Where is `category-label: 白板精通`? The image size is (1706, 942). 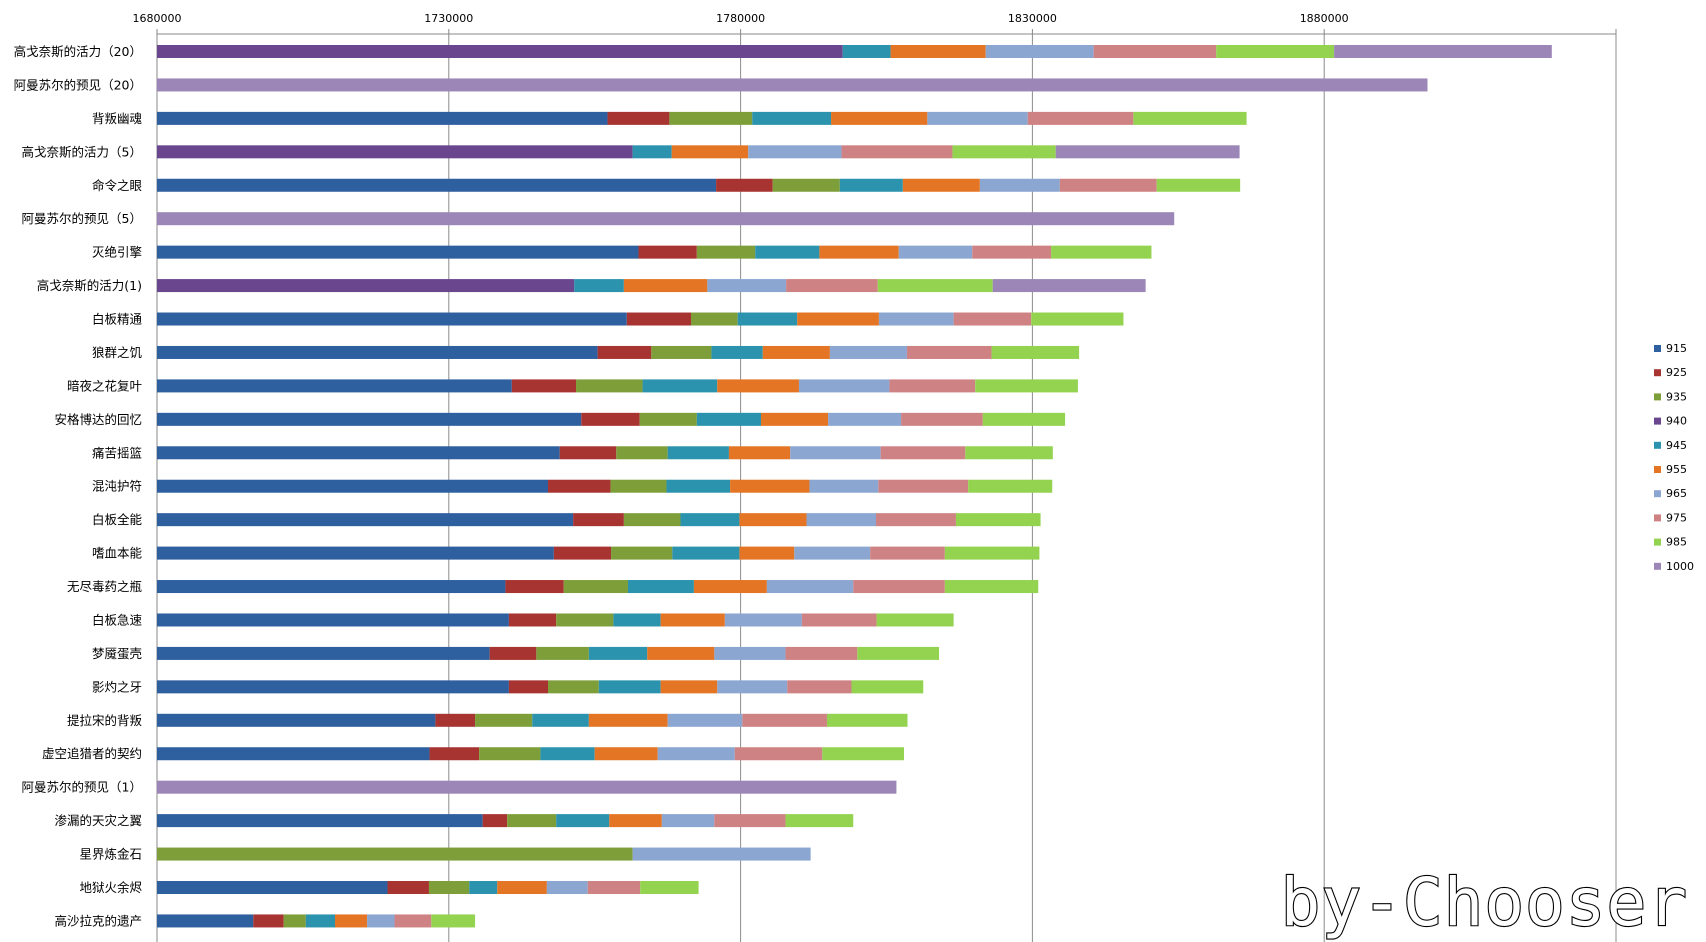
category-label: 白板精通 is located at coordinates (117, 319).